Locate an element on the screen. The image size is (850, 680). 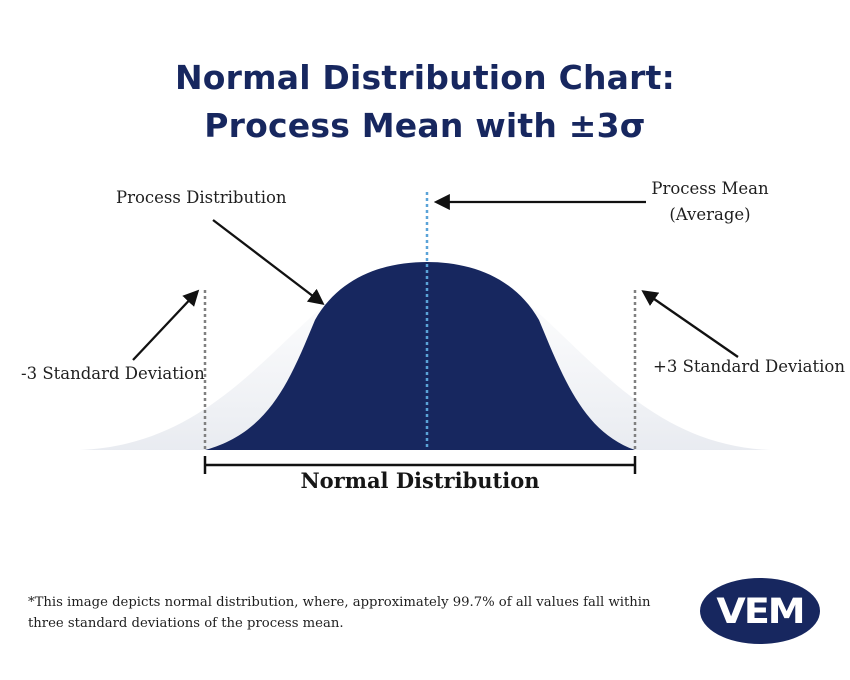
process-mean-label-line-1: Process Mean is located at coordinates (710, 188).